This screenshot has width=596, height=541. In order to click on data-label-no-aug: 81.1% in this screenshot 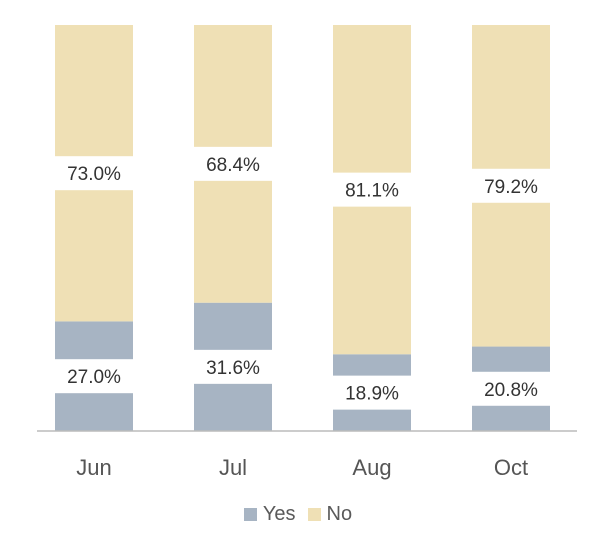, I will do `click(372, 191)`.